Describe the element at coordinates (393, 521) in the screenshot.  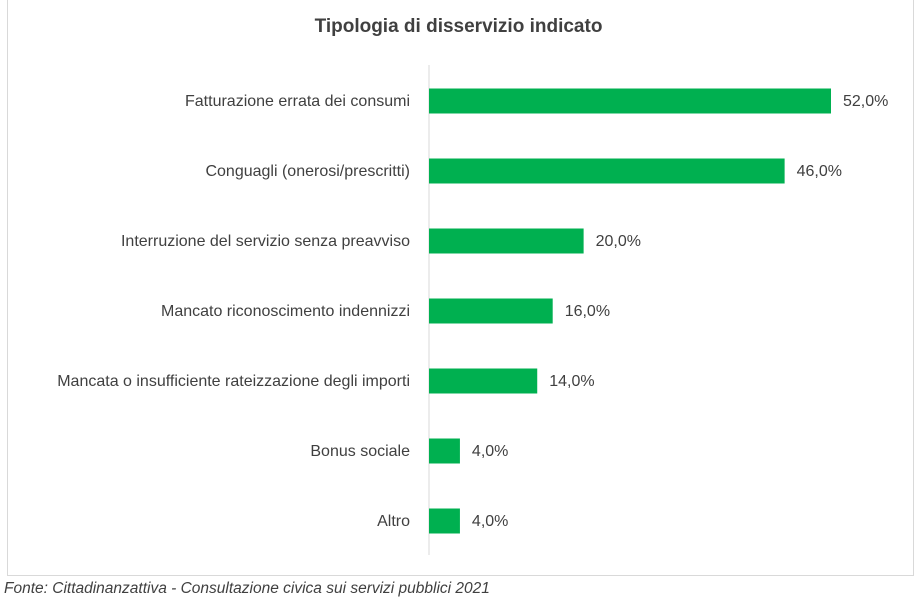
I see `category-label: Altro` at that location.